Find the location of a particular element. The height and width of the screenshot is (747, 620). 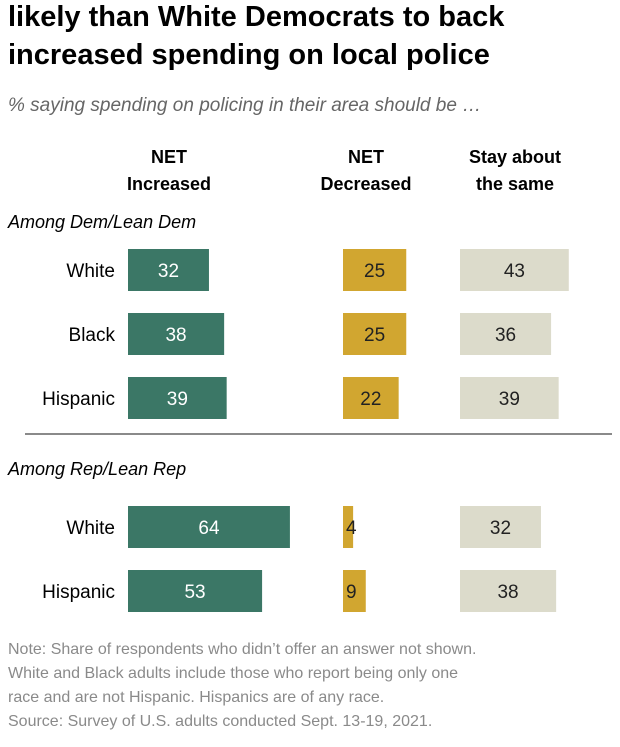

chart-title-line: likely than White Democrats to back is located at coordinates (256, 17).